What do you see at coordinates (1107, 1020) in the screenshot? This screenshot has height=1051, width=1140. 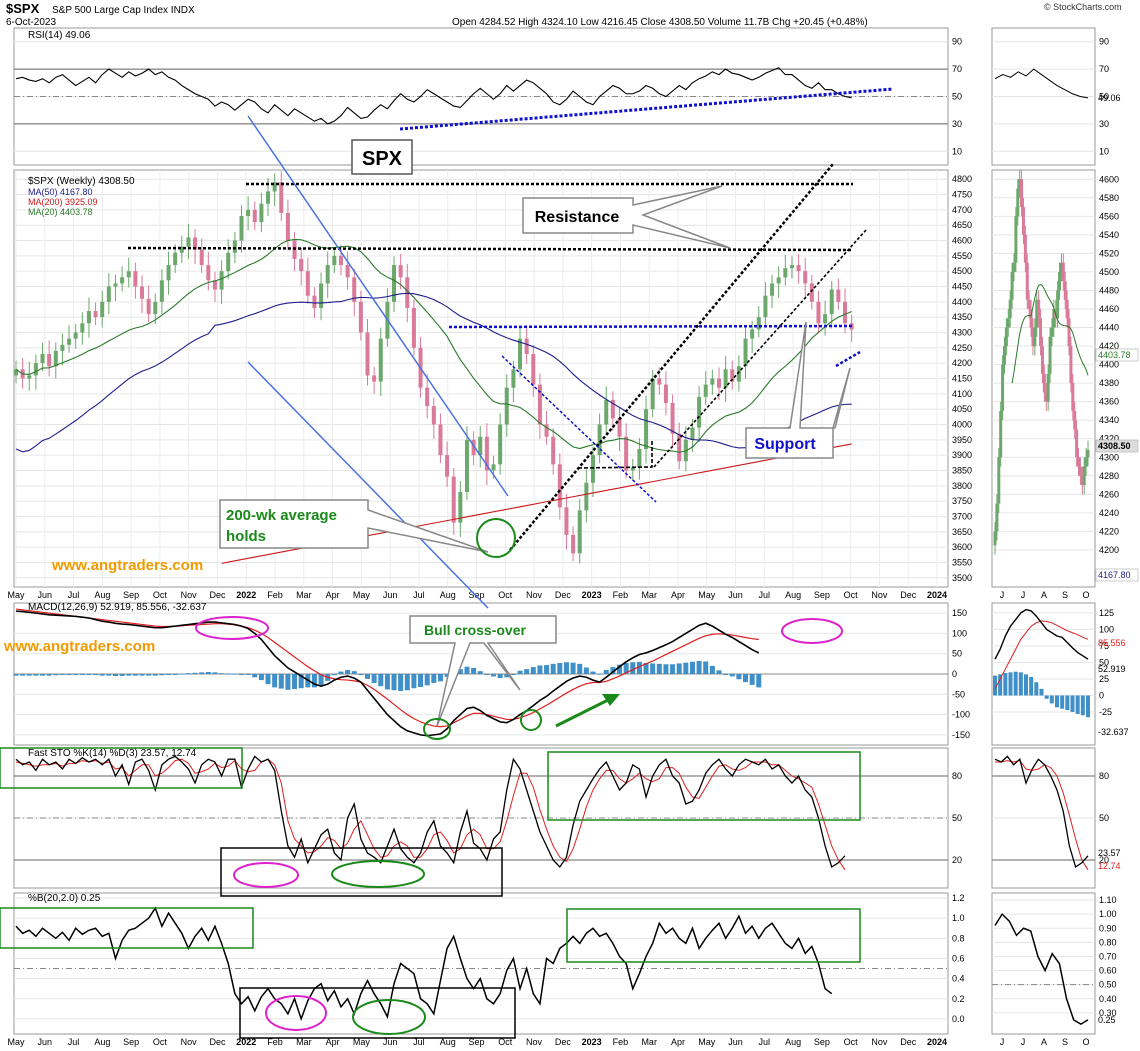 I see `daily-pctb-last-label: 0.25` at bounding box center [1107, 1020].